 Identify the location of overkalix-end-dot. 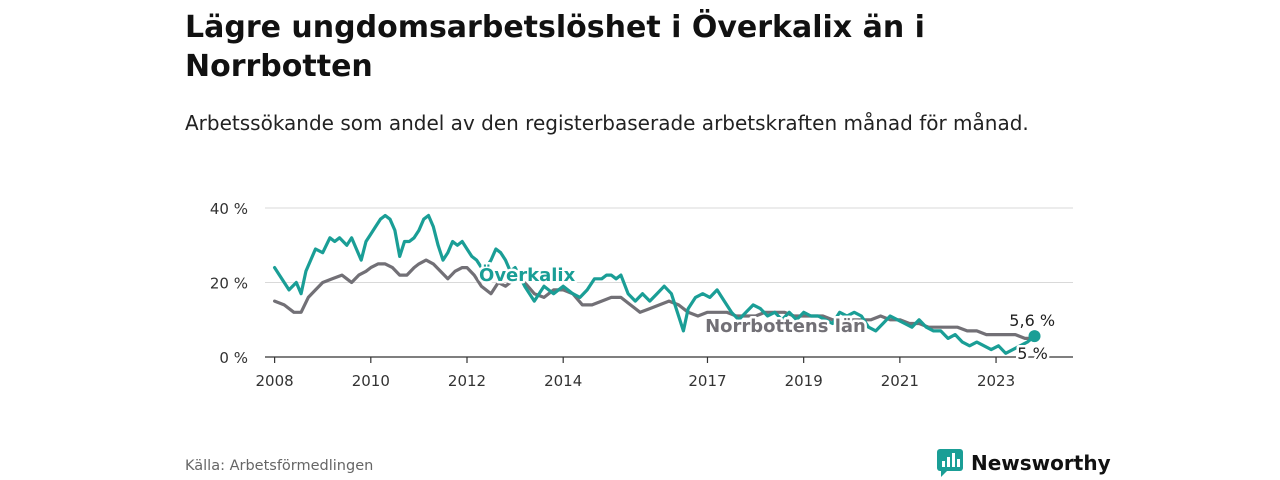
(1034, 336).